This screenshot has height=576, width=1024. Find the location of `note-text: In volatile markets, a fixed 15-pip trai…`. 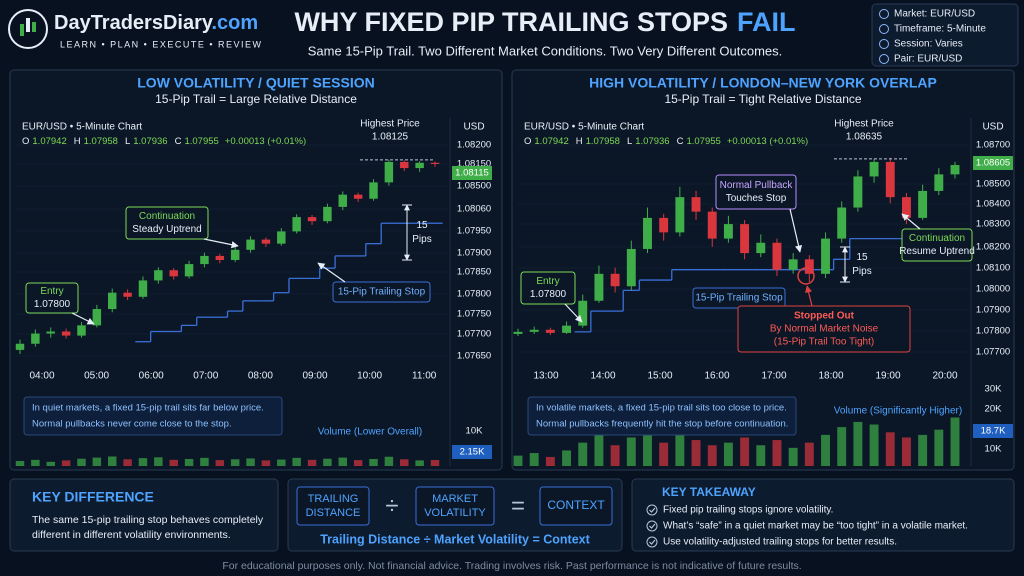

note-text: In volatile markets, a fixed 15-pip trai… is located at coordinates (661, 408).